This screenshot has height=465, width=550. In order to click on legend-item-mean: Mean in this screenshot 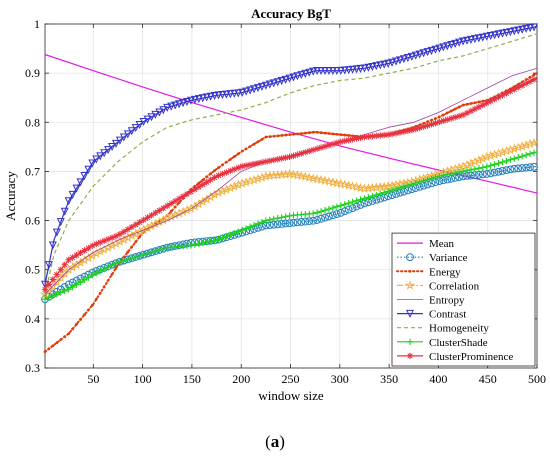, I will do `click(426, 244)`.